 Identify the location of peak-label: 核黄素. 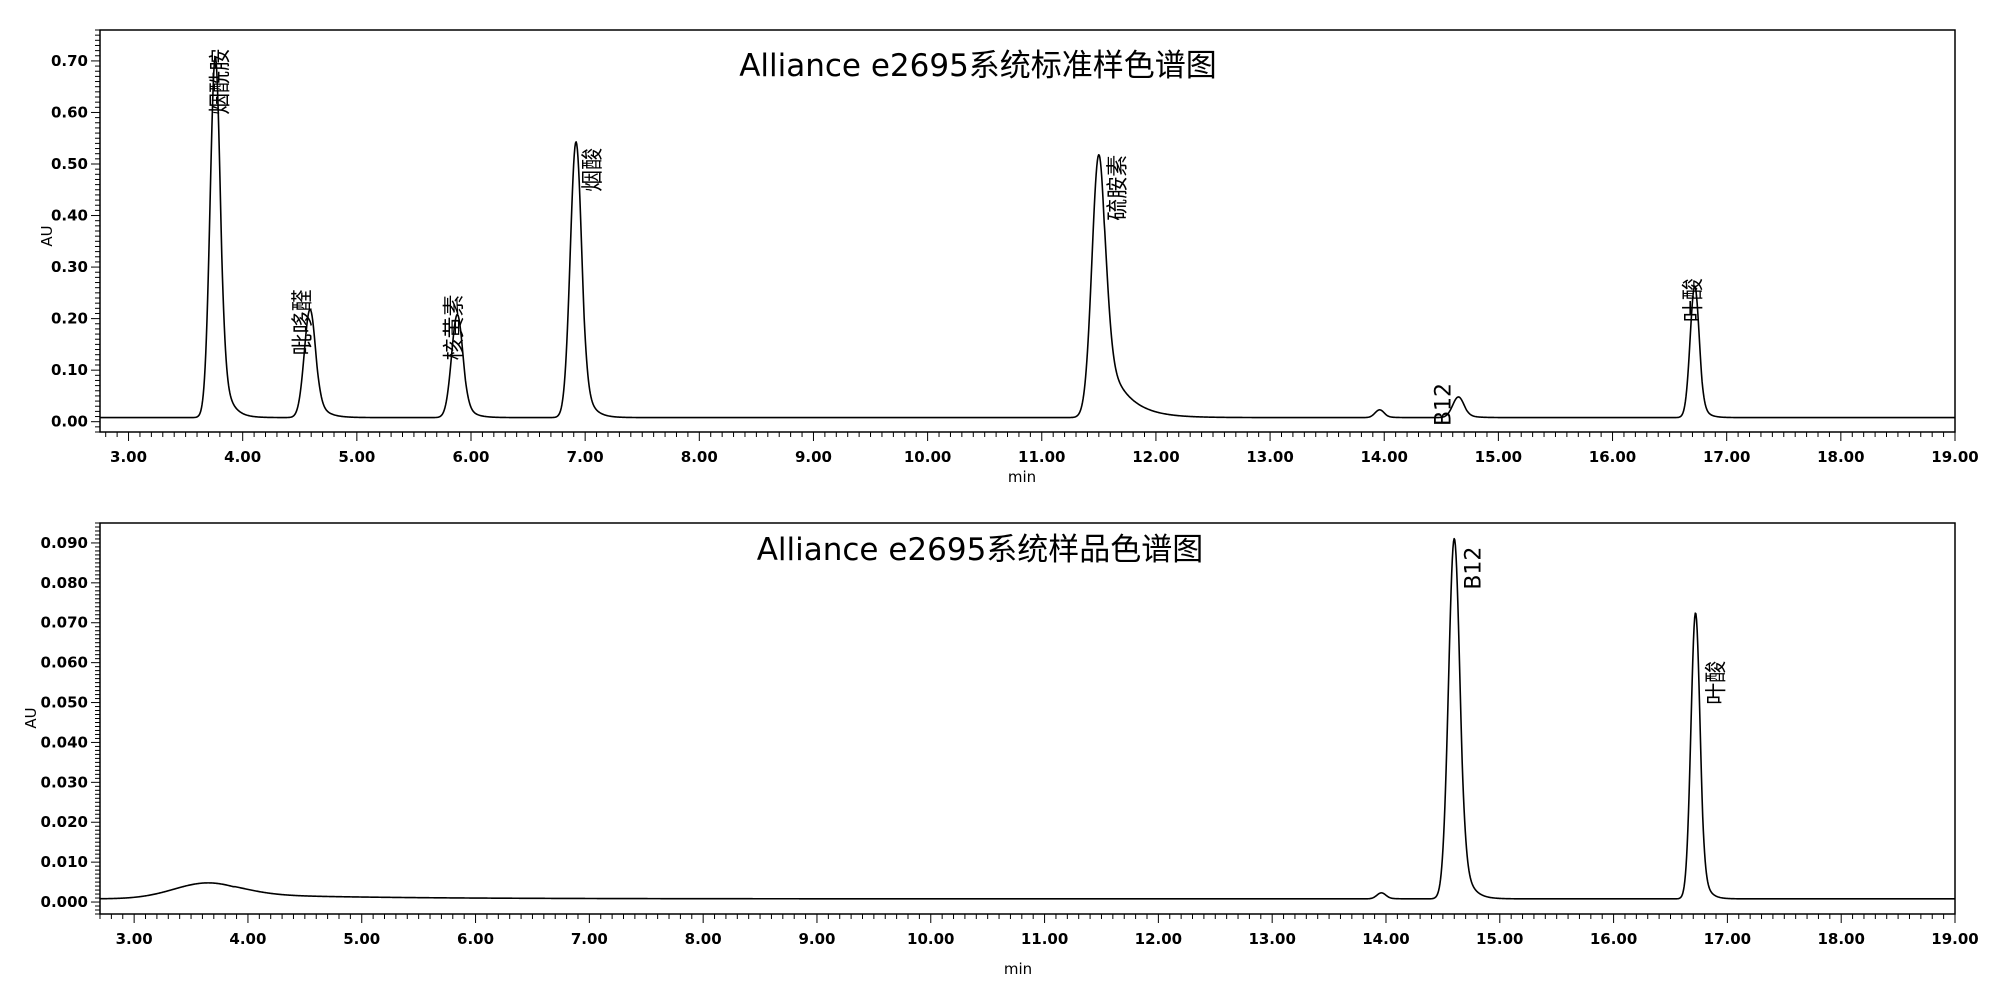
(454, 327).